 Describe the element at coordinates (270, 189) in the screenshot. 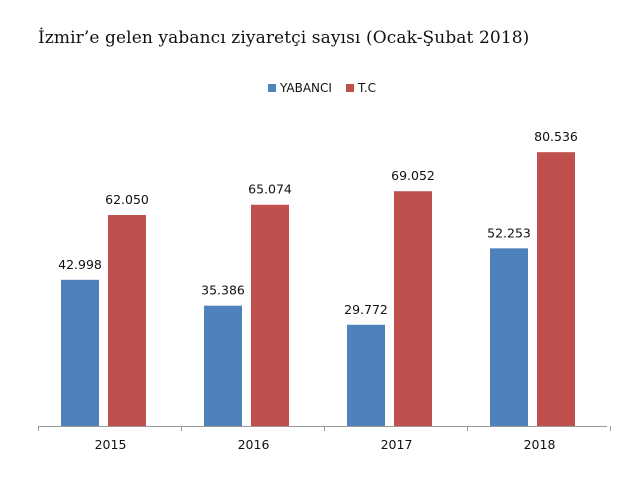

I see `data-label-t-c-2016: 65.074` at that location.